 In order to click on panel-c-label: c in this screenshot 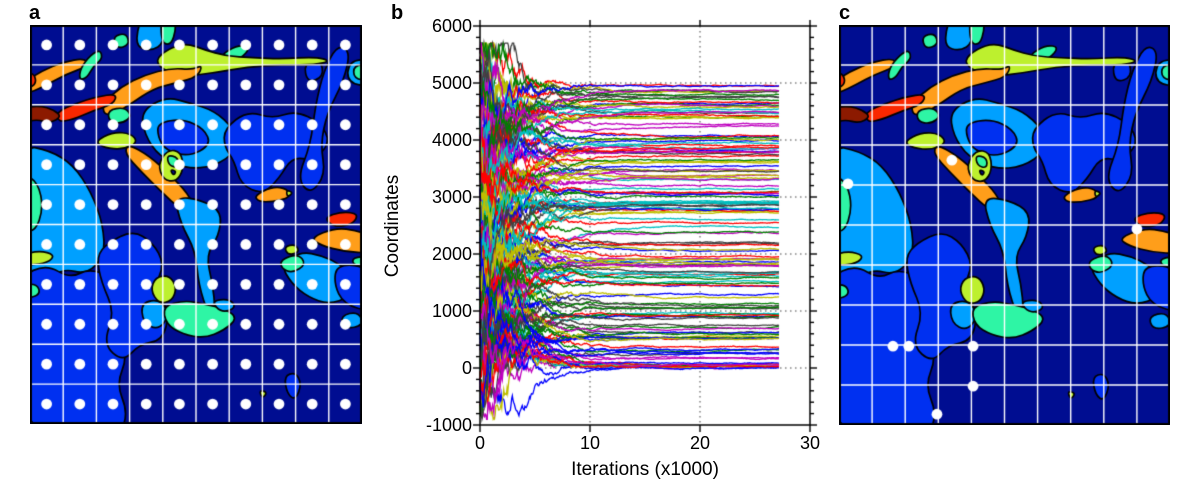, I will do `click(845, 13)`.